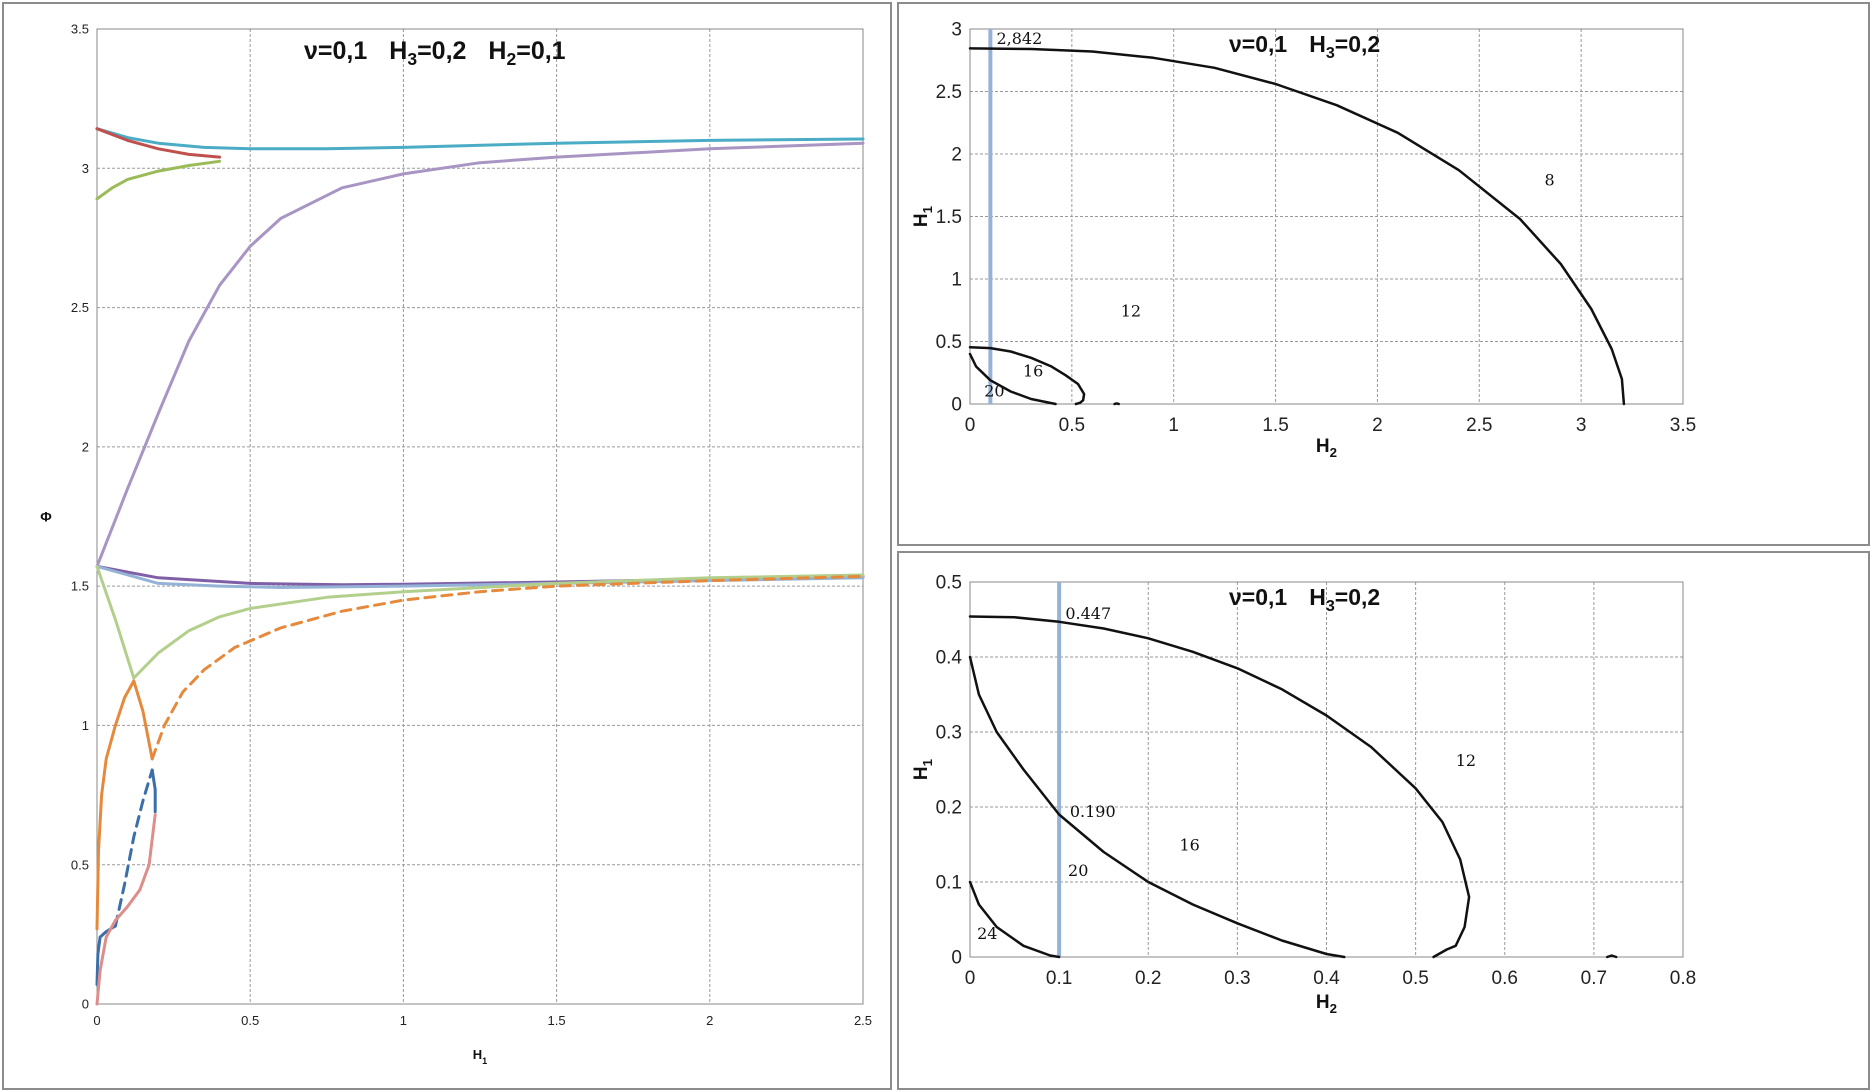  What do you see at coordinates (1333, 1008) in the screenshot?
I see `x-axis-label-sub: 2` at bounding box center [1333, 1008].